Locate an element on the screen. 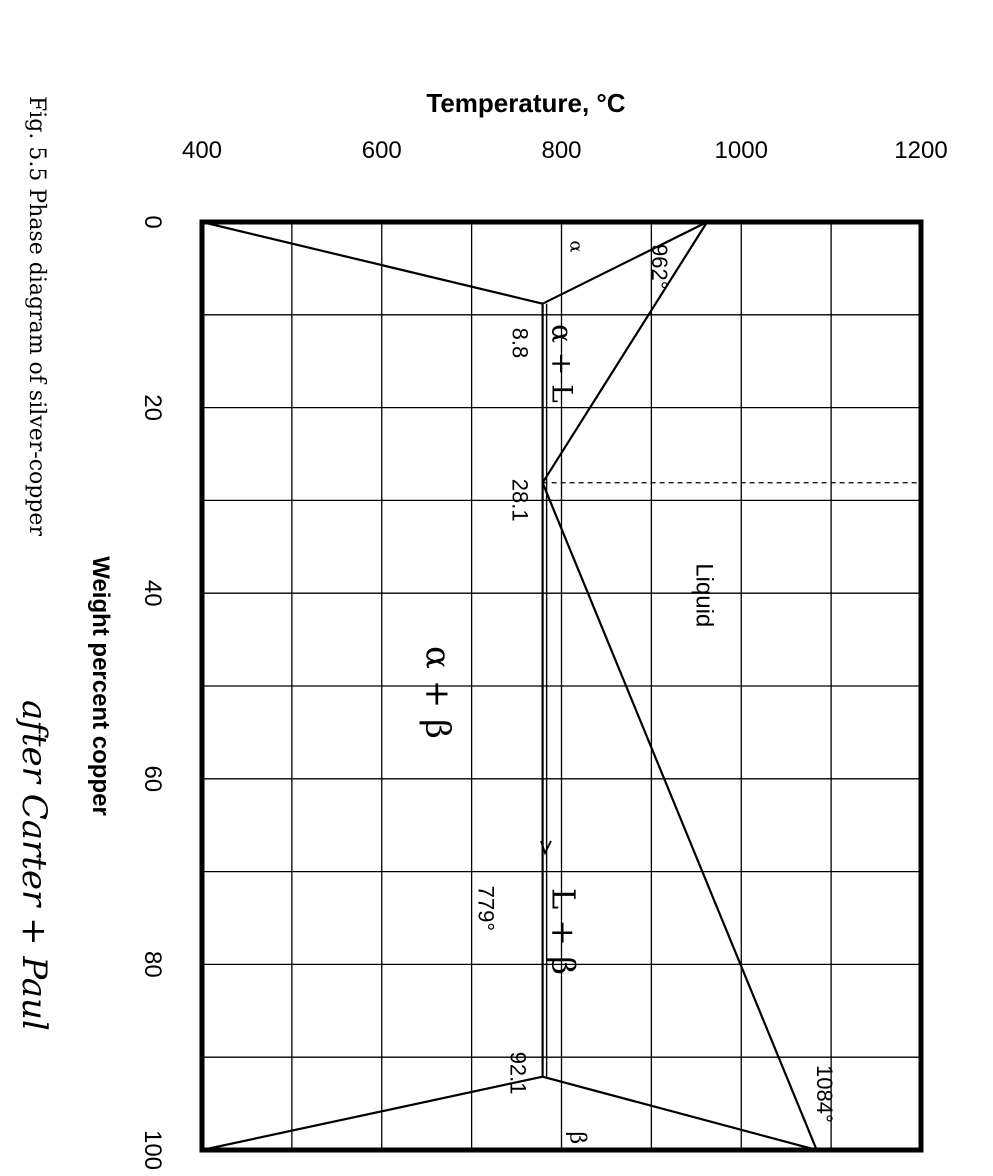 This screenshot has height=1176, width=993. annotation-label: 8.8 is located at coordinates (520, 343).